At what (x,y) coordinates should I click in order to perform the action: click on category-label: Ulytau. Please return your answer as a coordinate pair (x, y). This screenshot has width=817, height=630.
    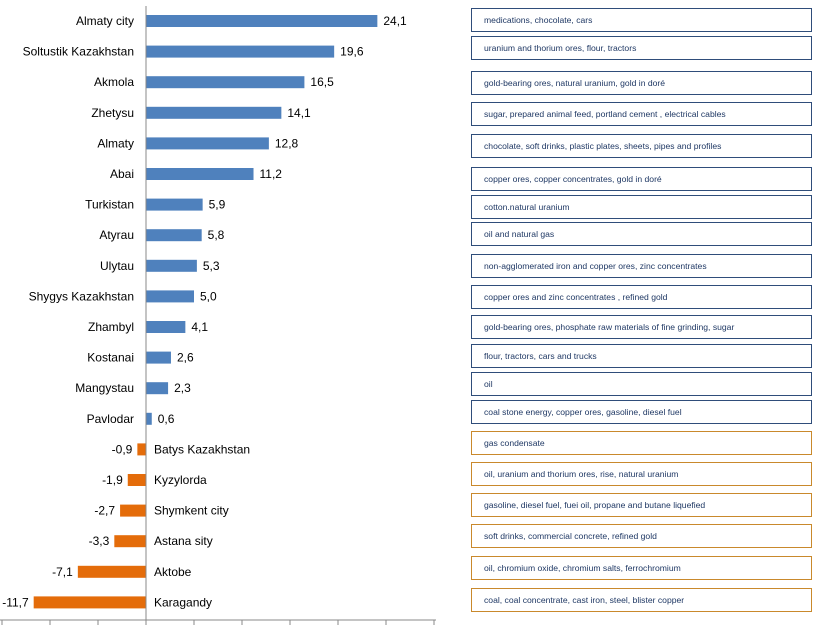
    Looking at the image, I should click on (117, 266).